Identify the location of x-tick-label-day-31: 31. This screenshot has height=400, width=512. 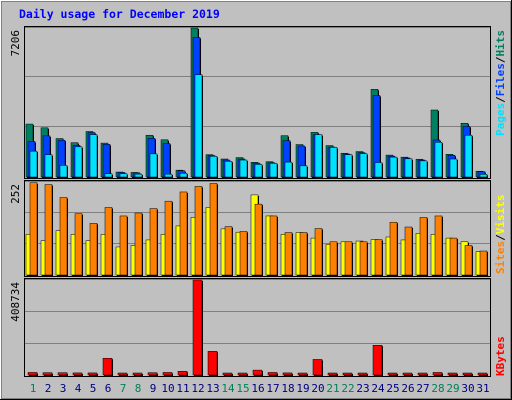
(482, 388).